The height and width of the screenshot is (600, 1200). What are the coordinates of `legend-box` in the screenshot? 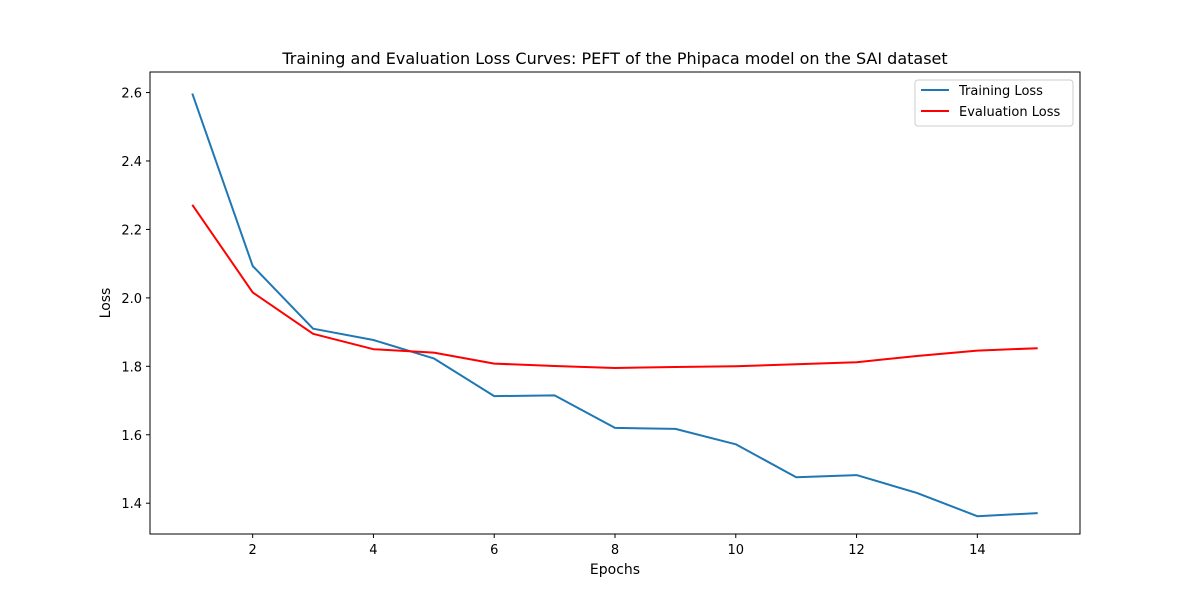 It's located at (994, 103).